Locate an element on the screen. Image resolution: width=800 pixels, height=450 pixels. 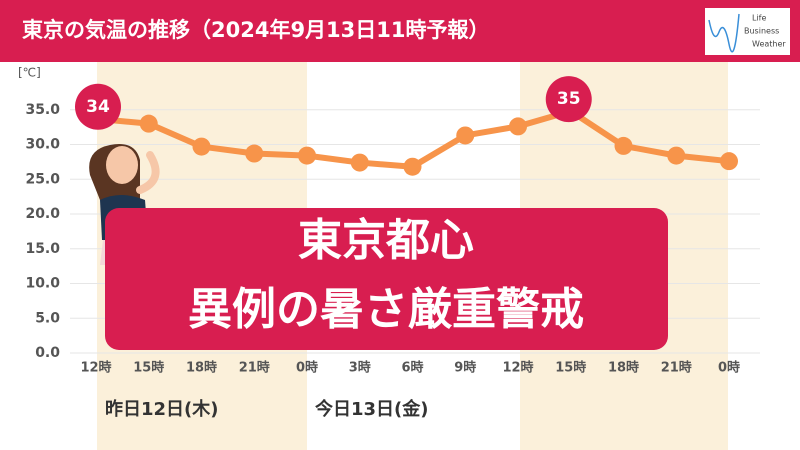
header is located at coordinates (400, 31).